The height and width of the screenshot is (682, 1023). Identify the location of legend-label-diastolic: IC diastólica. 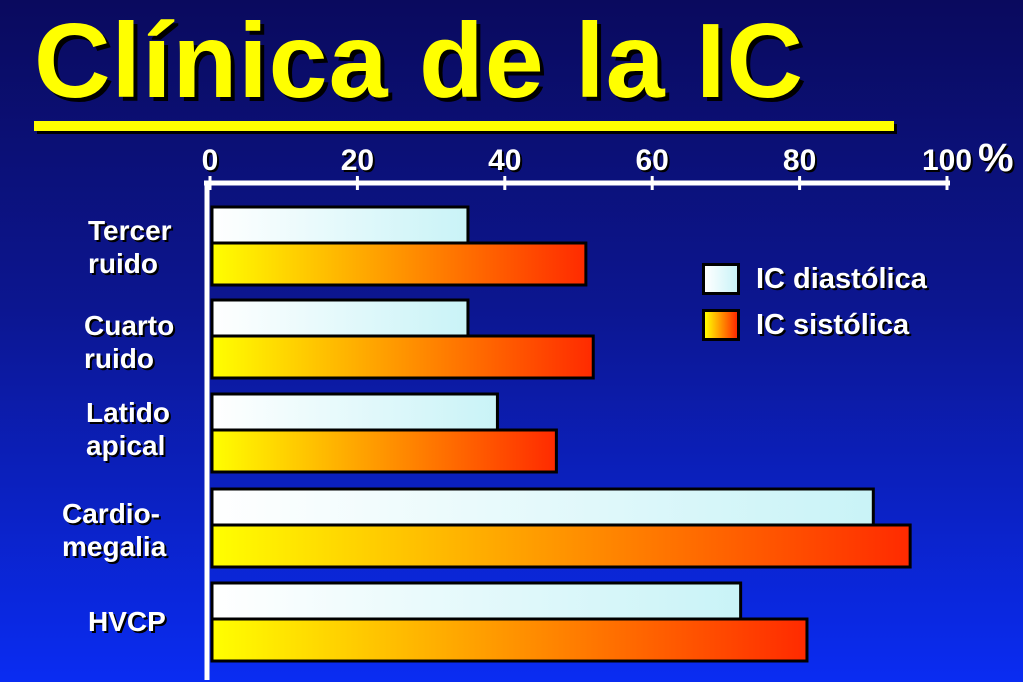
(841, 278).